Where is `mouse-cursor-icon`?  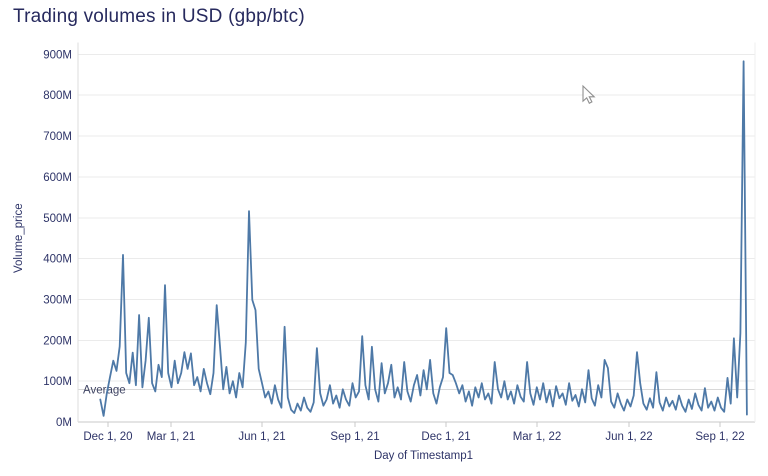
mouse-cursor-icon is located at coordinates (589, 94).